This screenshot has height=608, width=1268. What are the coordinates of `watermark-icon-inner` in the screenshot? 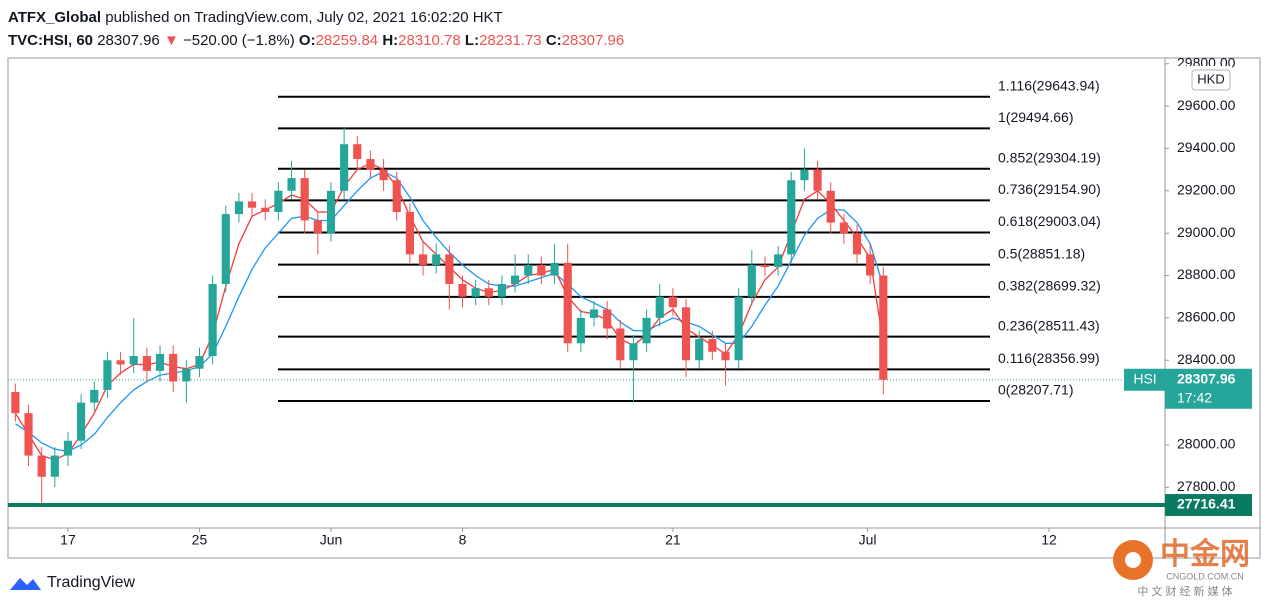 It's located at (1133, 560).